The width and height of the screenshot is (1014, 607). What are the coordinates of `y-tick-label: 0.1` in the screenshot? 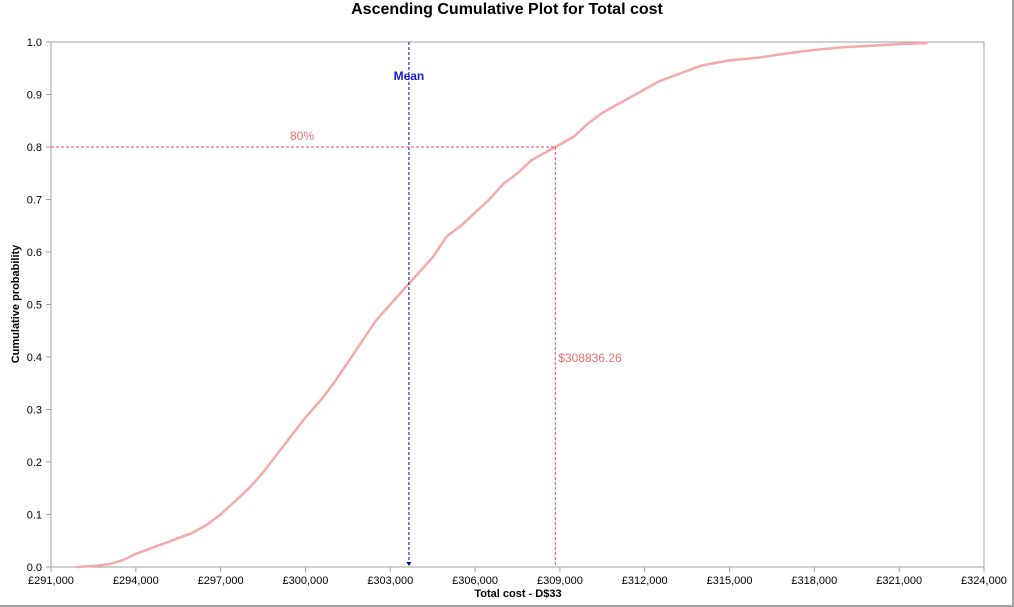 It's located at (34, 516).